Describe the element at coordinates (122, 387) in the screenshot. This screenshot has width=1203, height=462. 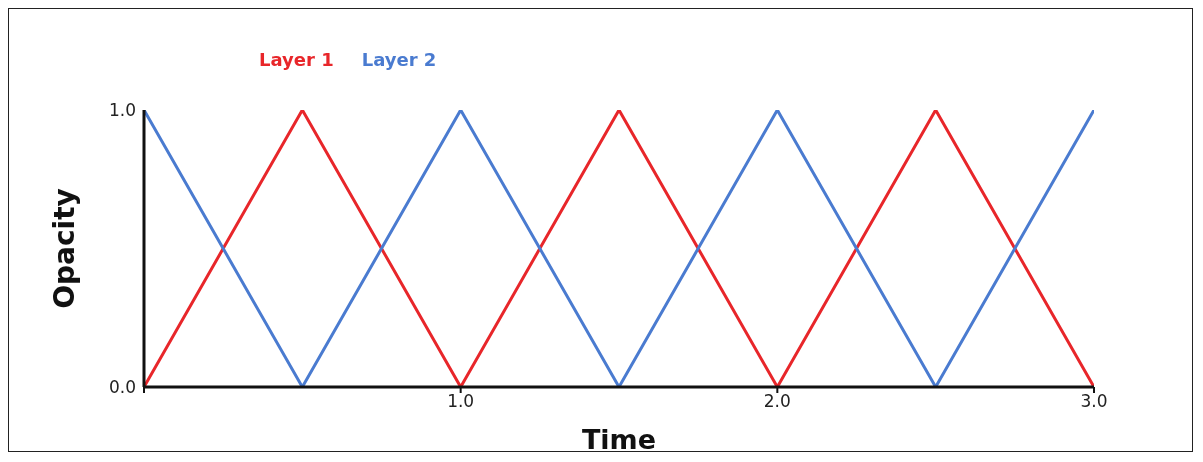
I see `y-tick-label: 0.0` at that location.